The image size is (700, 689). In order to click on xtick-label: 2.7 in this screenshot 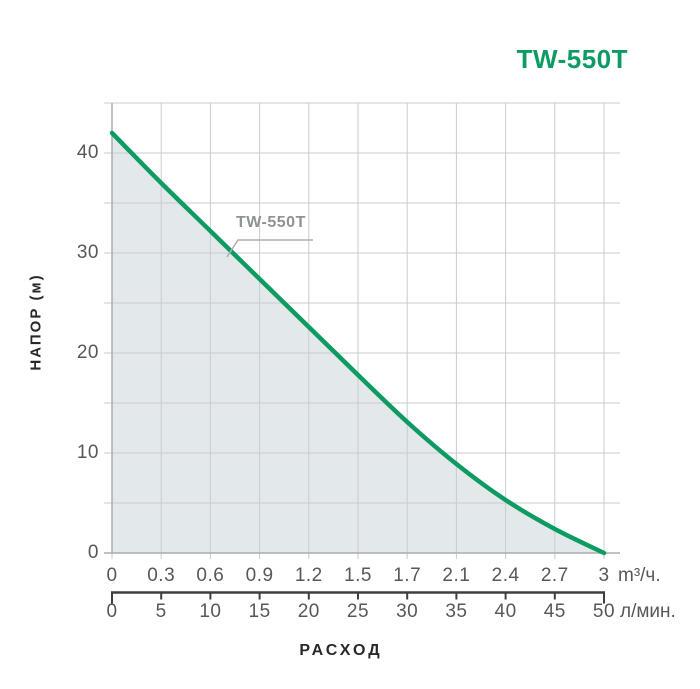, I will do `click(554, 575)`.